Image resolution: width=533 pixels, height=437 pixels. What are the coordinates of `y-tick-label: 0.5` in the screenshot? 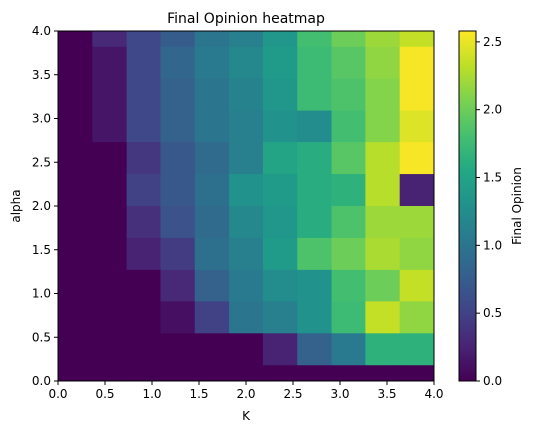 It's located at (41, 337).